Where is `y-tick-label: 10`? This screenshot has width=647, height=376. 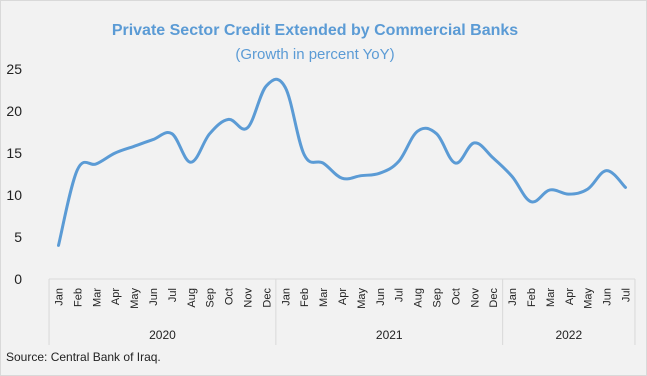
y-tick-label: 10 is located at coordinates (14, 195).